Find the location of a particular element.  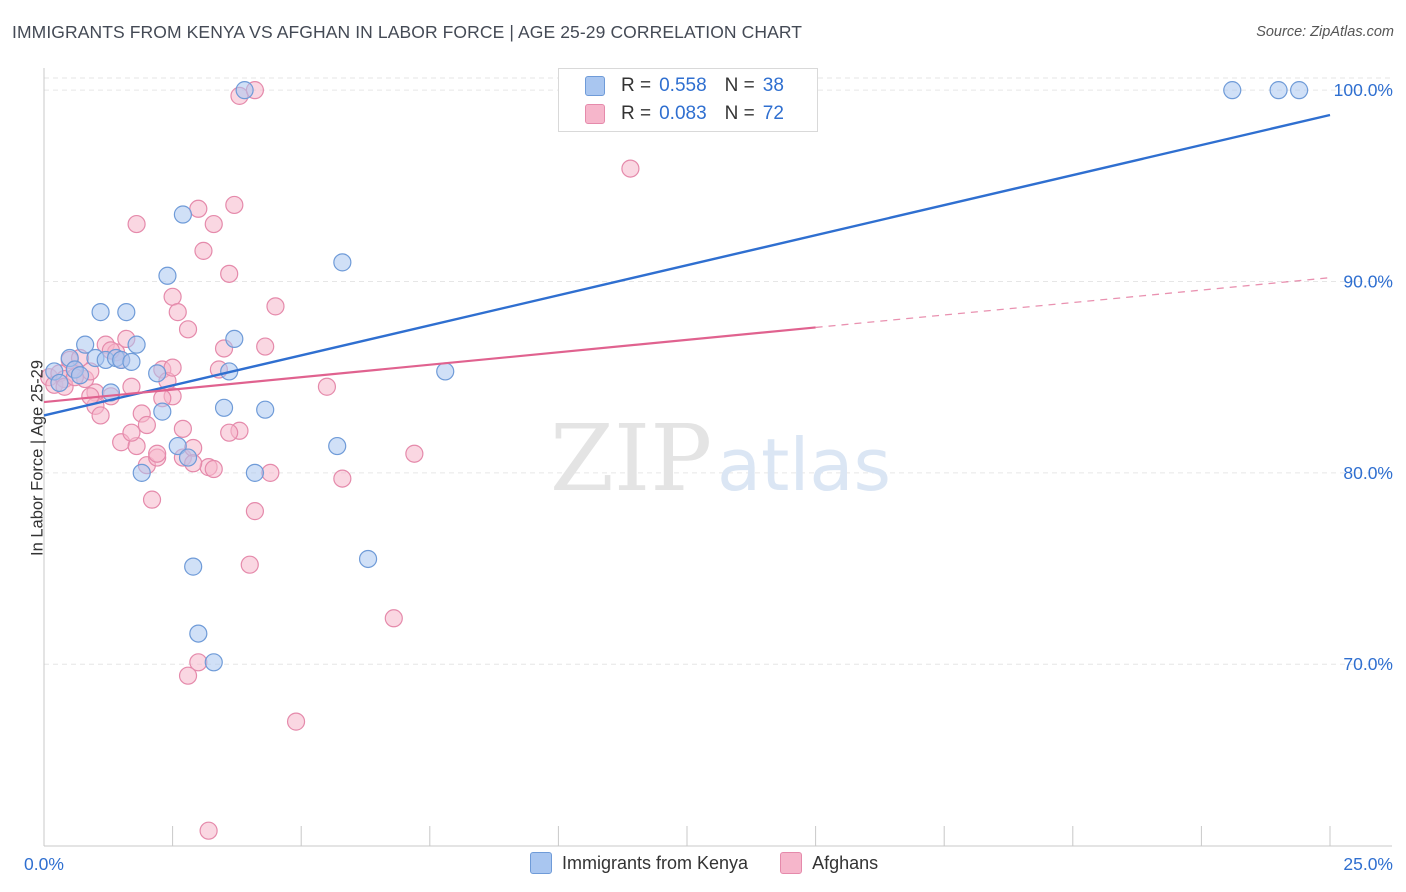

series-legend: Immigrants from Kenya Afghans is located at coordinates (720, 863).